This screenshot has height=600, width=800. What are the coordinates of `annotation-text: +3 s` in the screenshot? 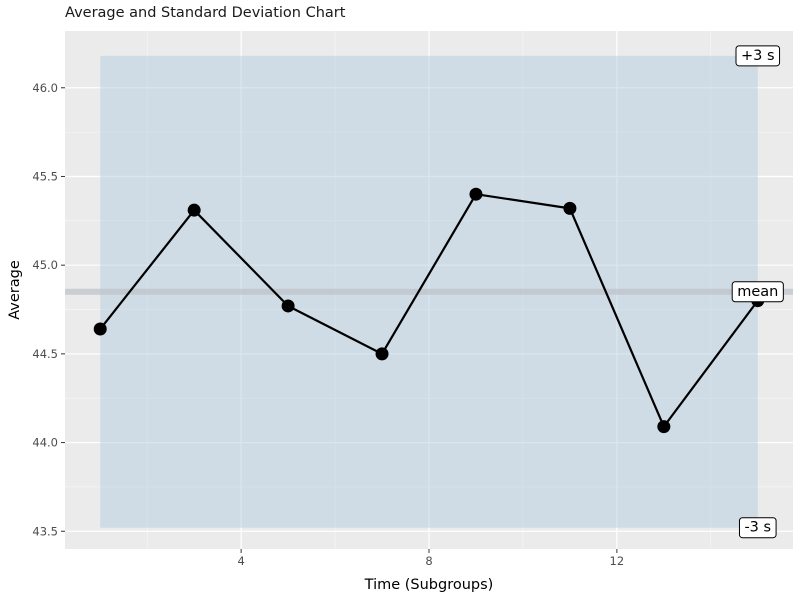 It's located at (758, 56).